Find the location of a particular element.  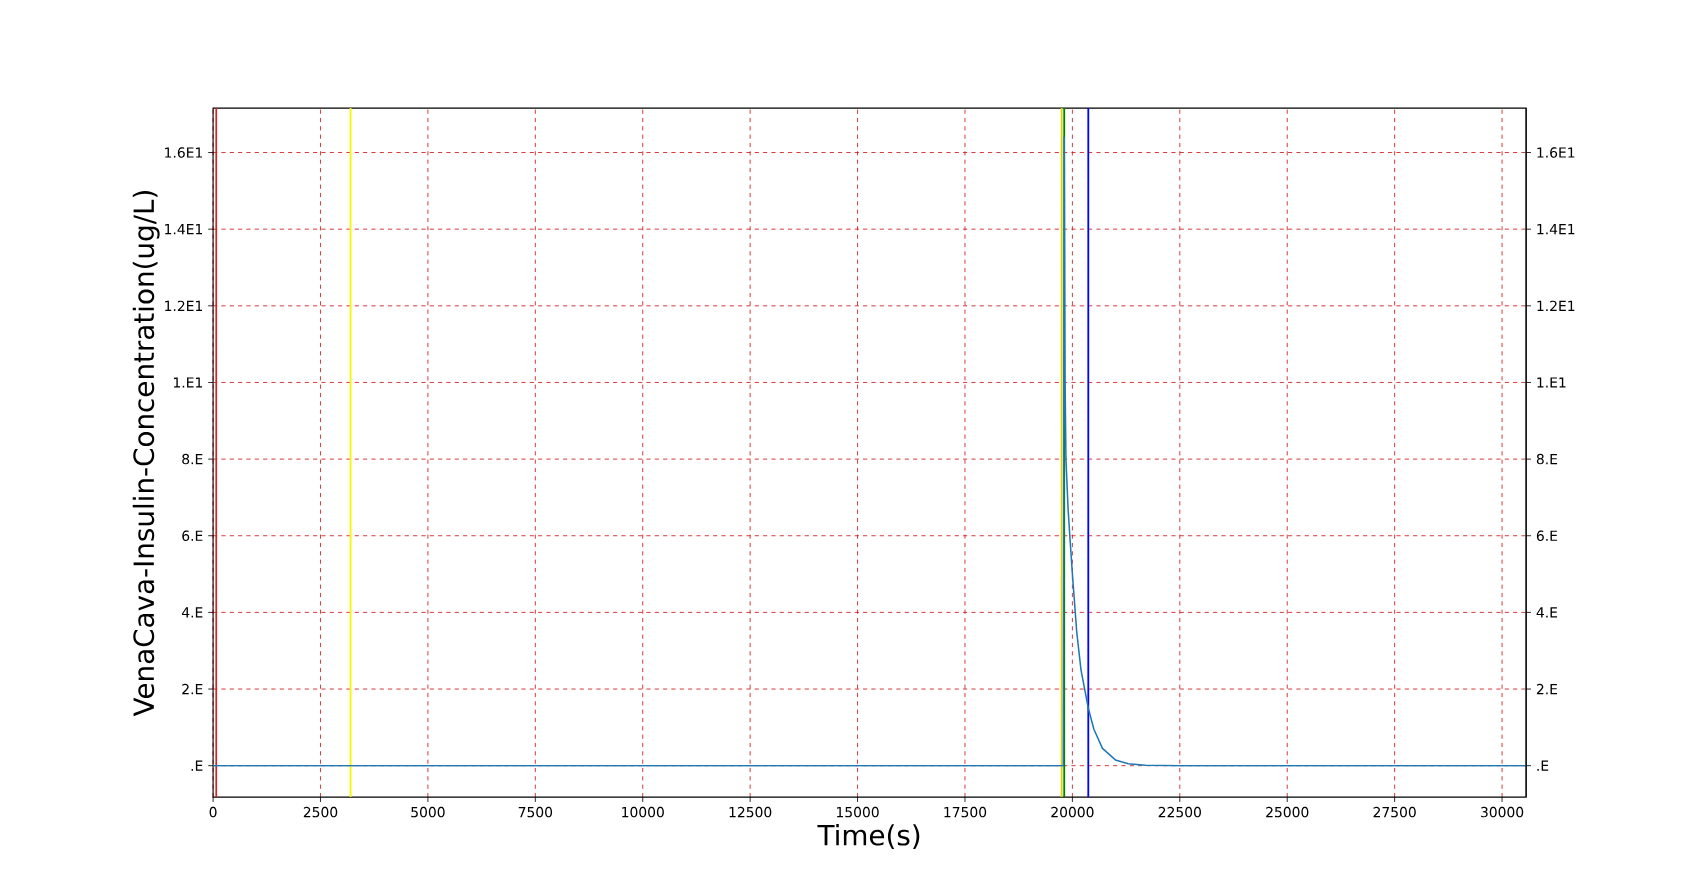

x-tick-label: 2500 is located at coordinates (320, 812).